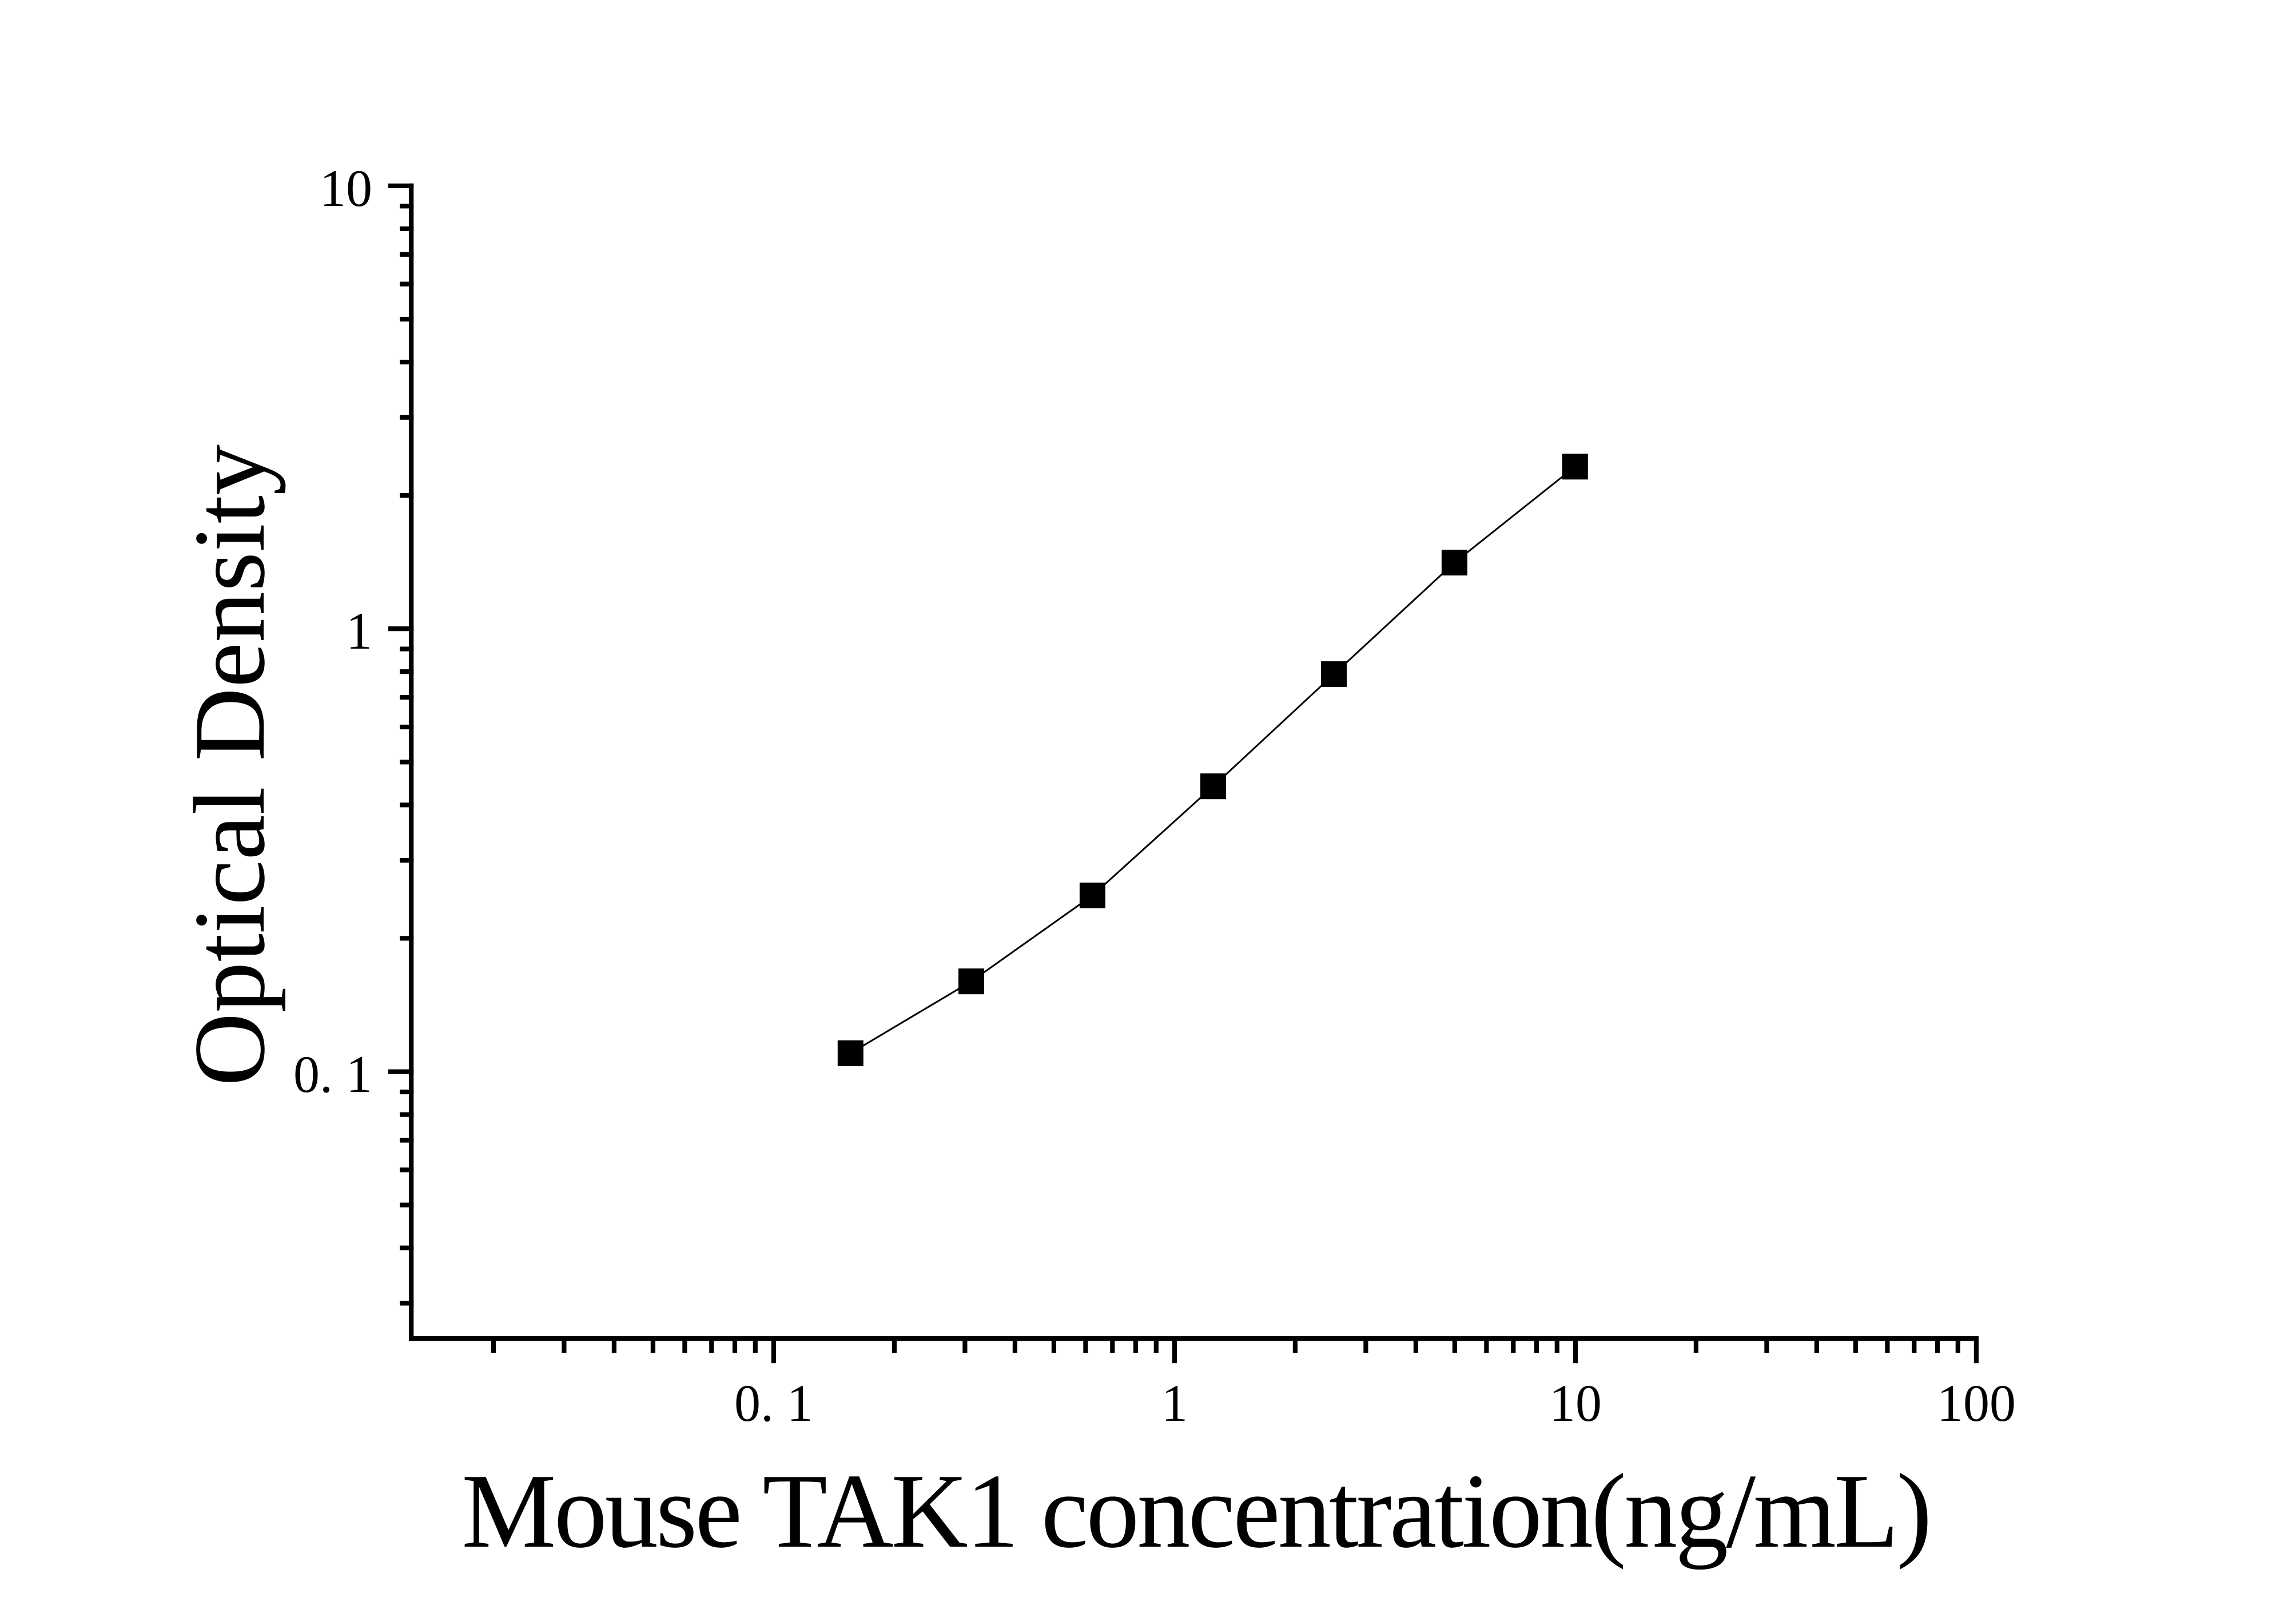  Describe the element at coordinates (1195, 1511) in the screenshot. I see `svg-text:Mouse TAK1 concentration(ng/mL: Mouse TAK1 concentration(ng/mL)` at that location.